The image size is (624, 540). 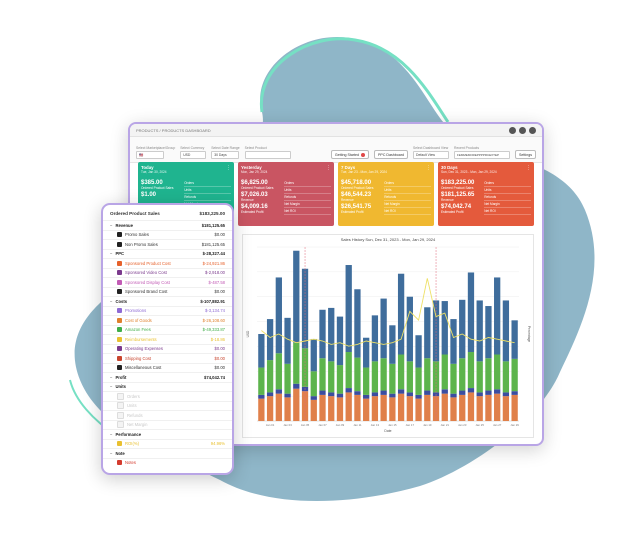 What do you see at coordinates (167, 263) in the screenshot?
I see `panel-item: Sponsored Product Cost $-24,921.86` at bounding box center [167, 263].